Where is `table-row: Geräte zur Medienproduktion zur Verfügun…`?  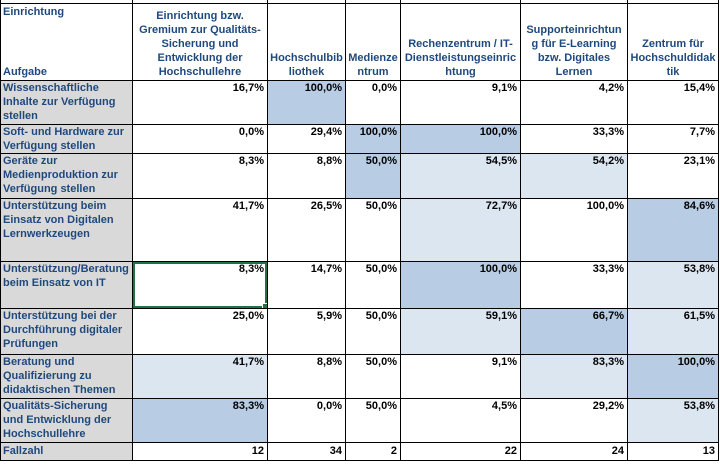
table-row: Geräte zur Medienproduktion zur Verfügun… is located at coordinates (359, 175).